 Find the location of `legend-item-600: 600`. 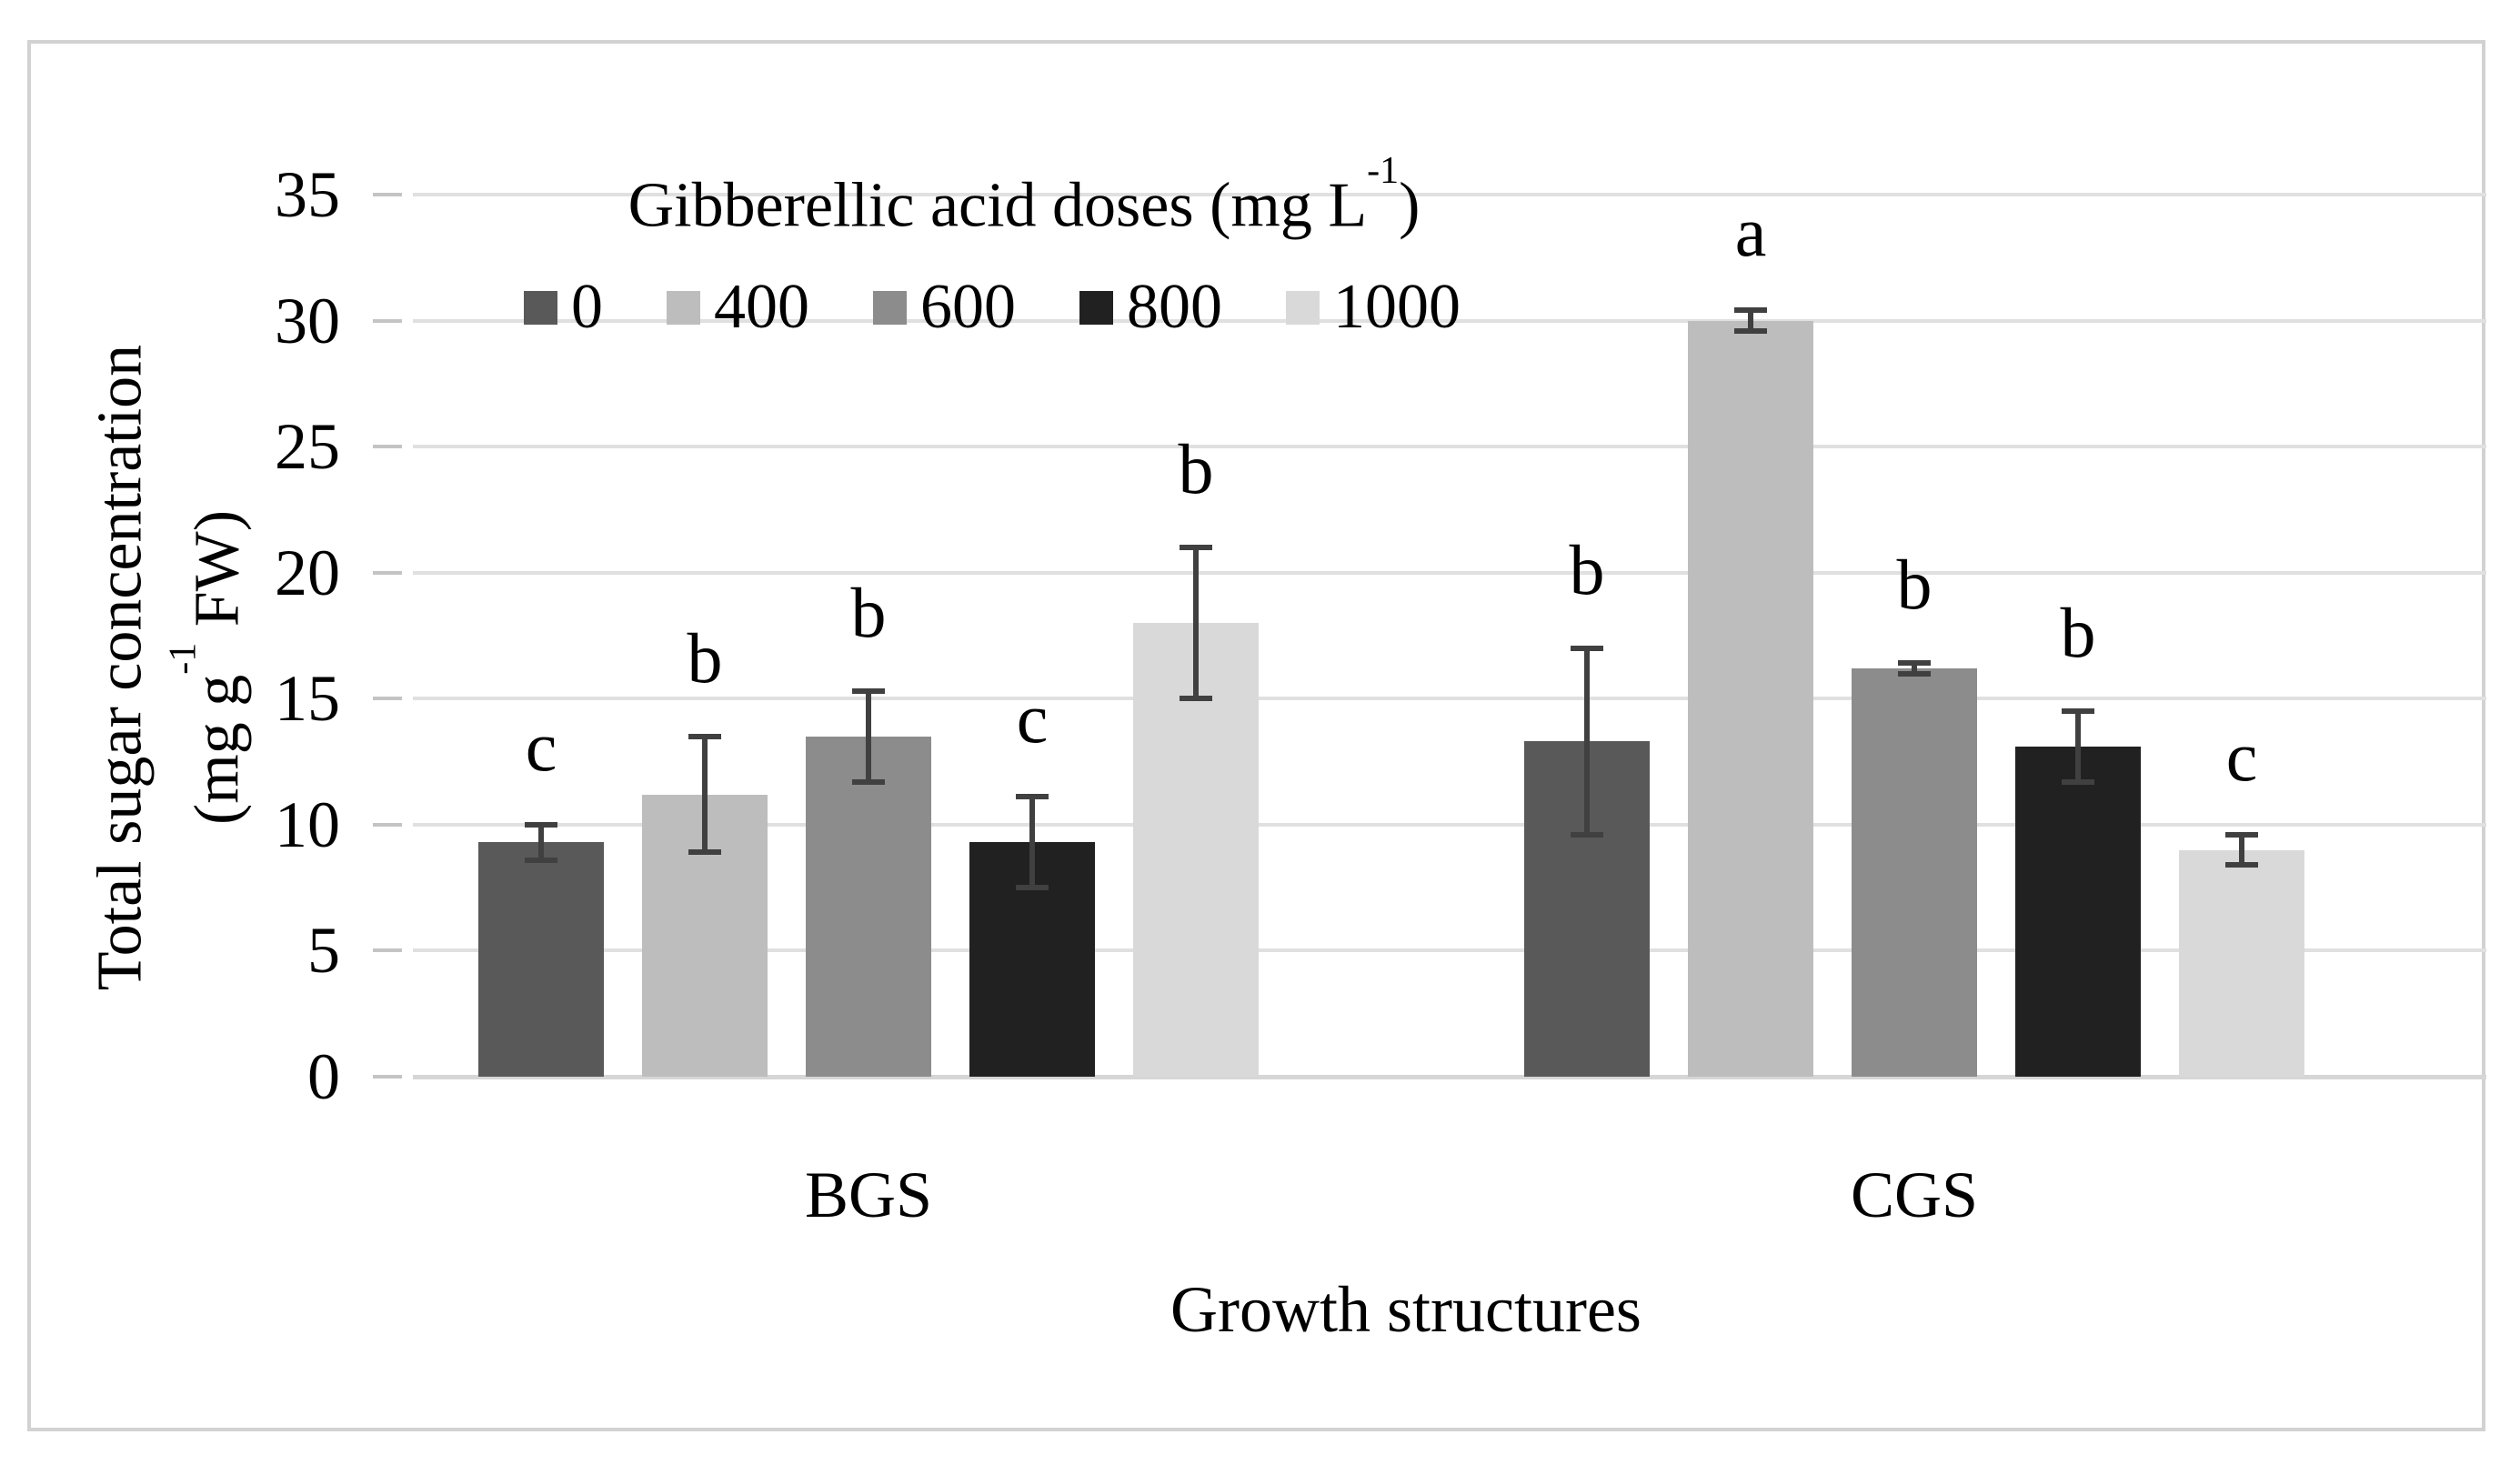

legend-item-600: 600 is located at coordinates (945, 307).